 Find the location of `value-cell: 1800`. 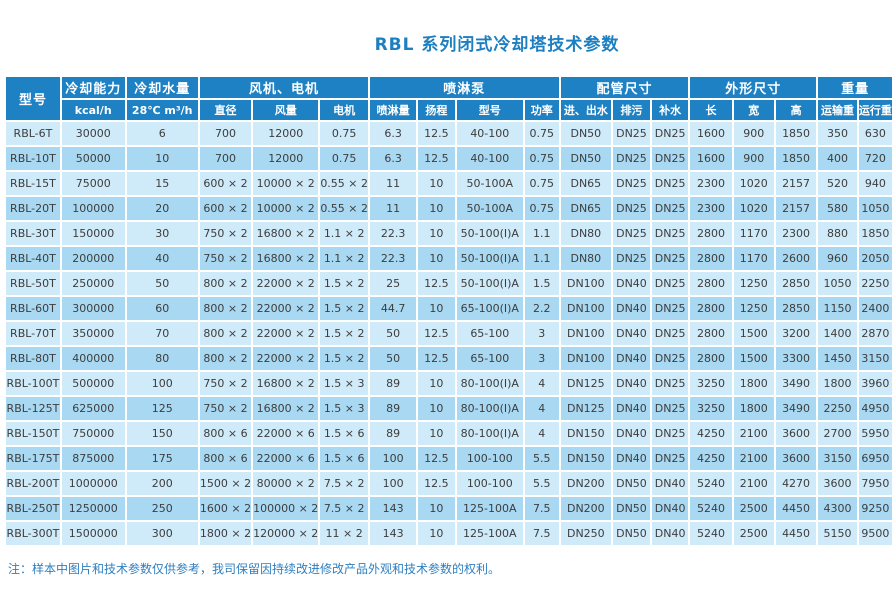

value-cell: 1800 is located at coordinates (753, 383).